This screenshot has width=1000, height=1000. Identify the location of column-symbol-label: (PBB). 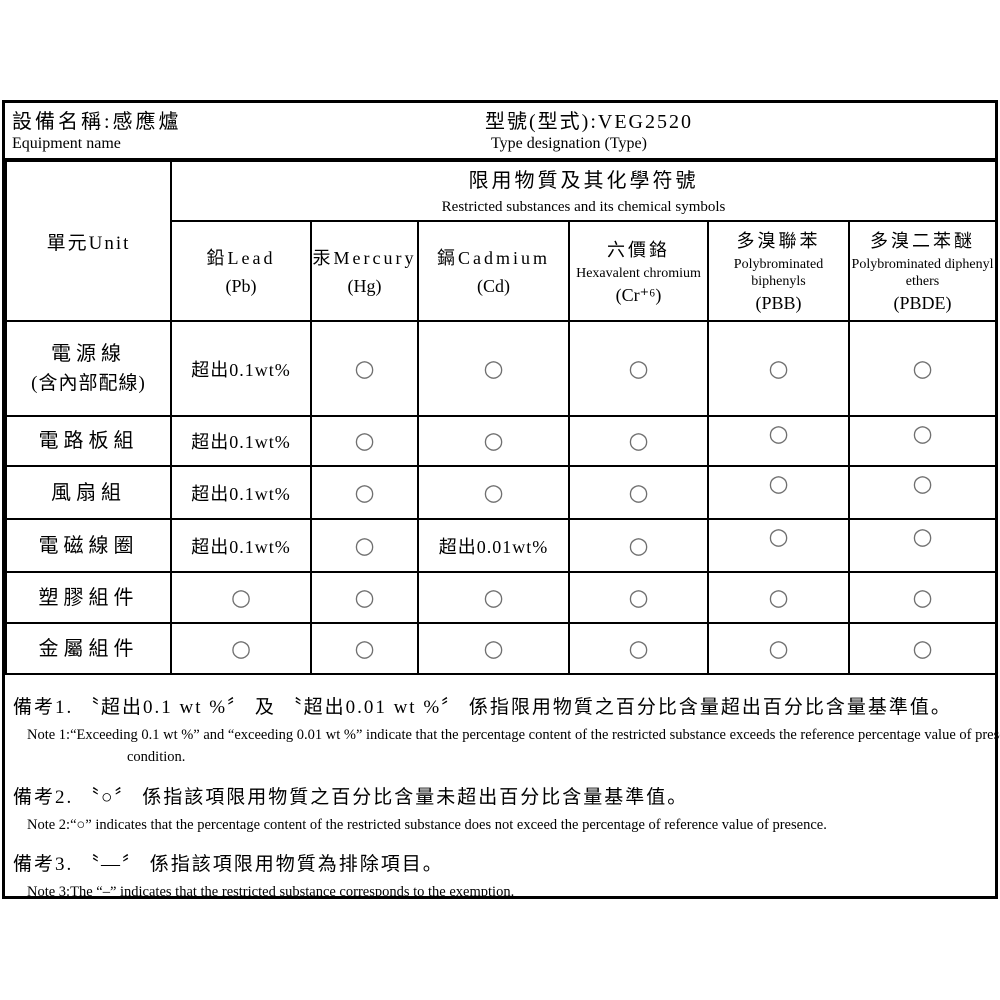
(778, 303).